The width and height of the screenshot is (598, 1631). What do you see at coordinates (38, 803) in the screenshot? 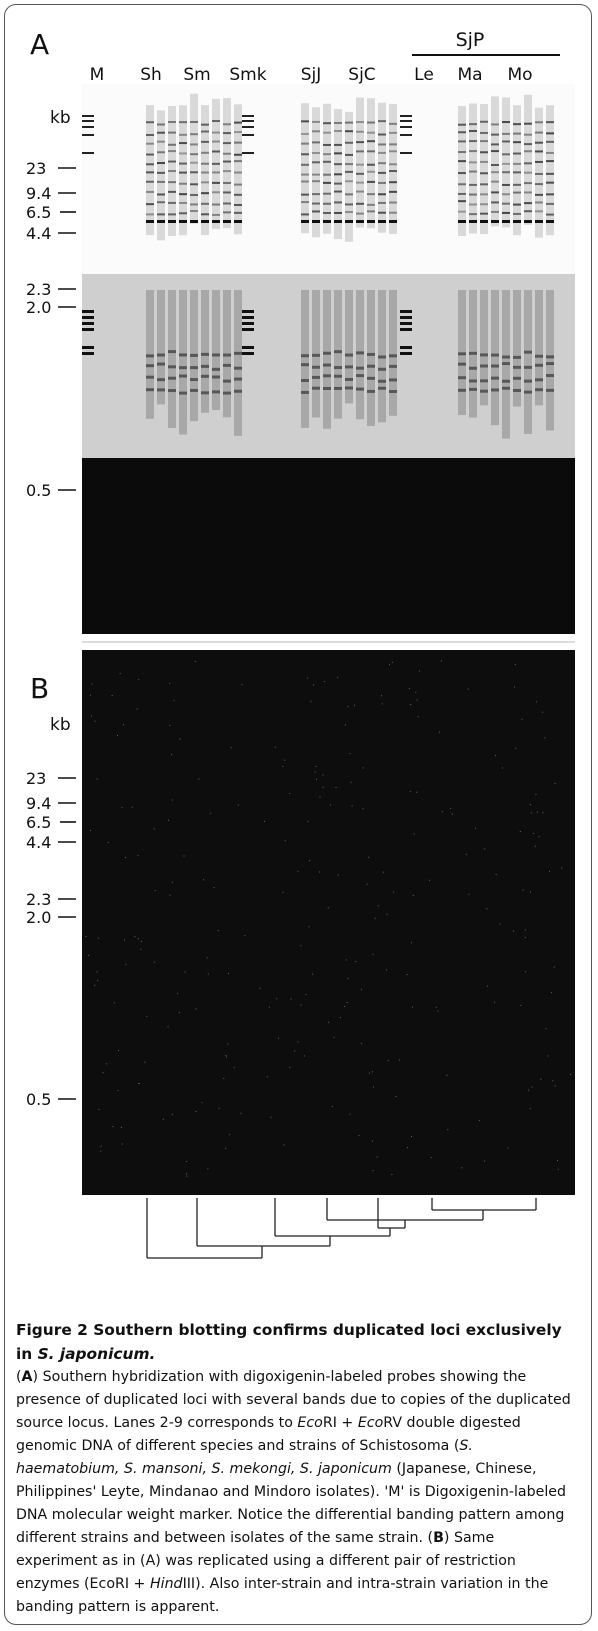
I see `size-marker-label: 9.4` at bounding box center [38, 803].